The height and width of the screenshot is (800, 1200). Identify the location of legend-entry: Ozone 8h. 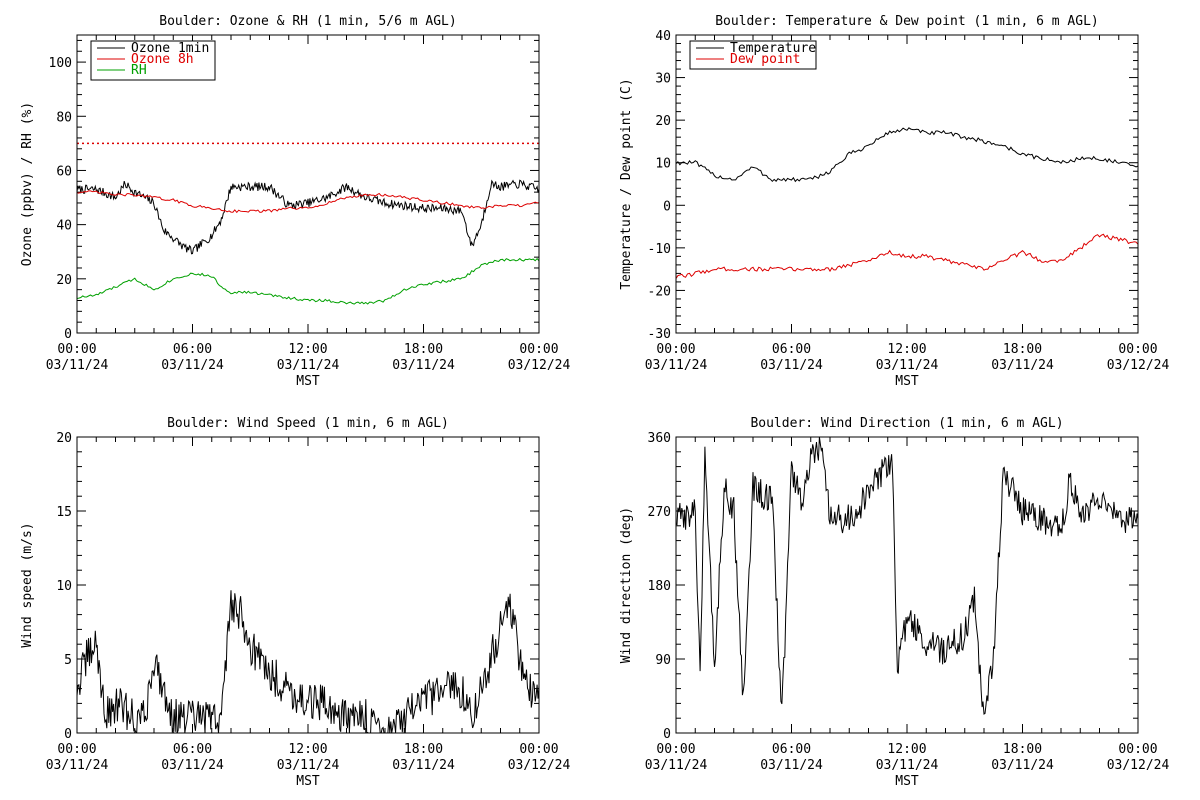
(162, 59).